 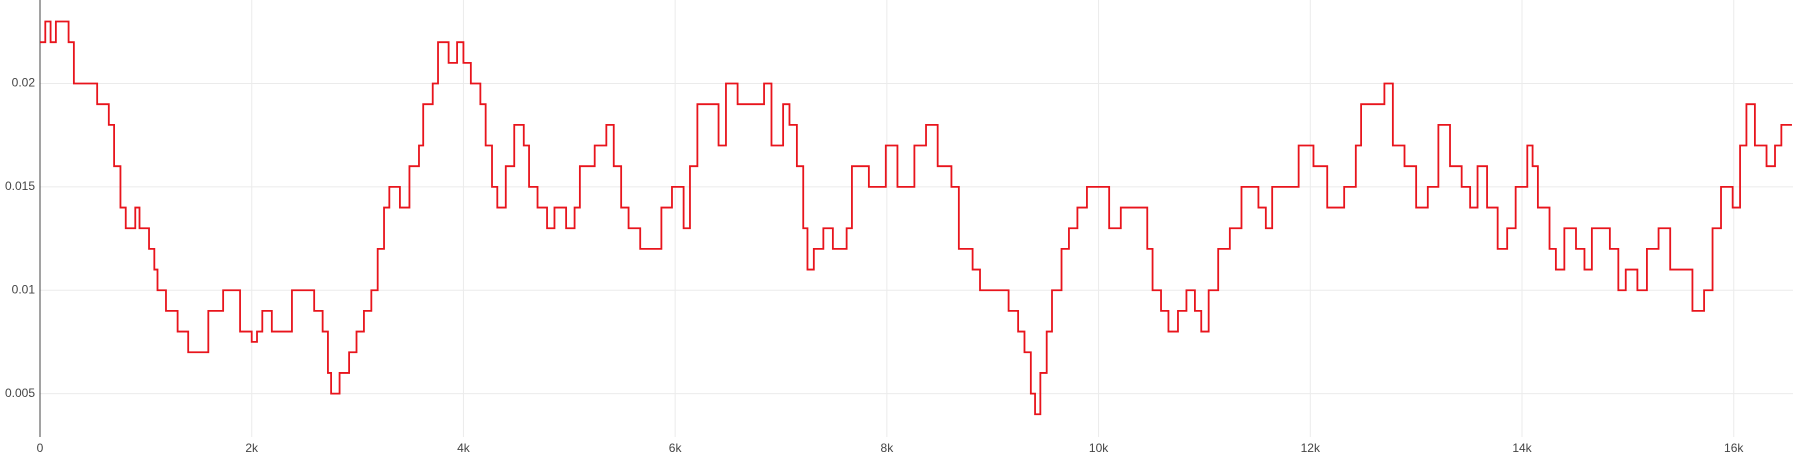 What do you see at coordinates (1522, 448) in the screenshot?
I see `x-tick-label: 14k` at bounding box center [1522, 448].